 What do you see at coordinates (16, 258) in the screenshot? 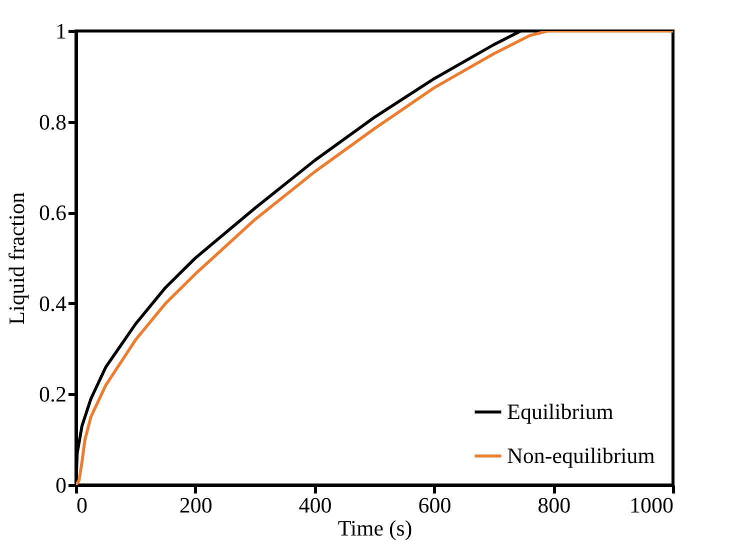
I see `y-axis-title: Liquid fraction` at bounding box center [16, 258].